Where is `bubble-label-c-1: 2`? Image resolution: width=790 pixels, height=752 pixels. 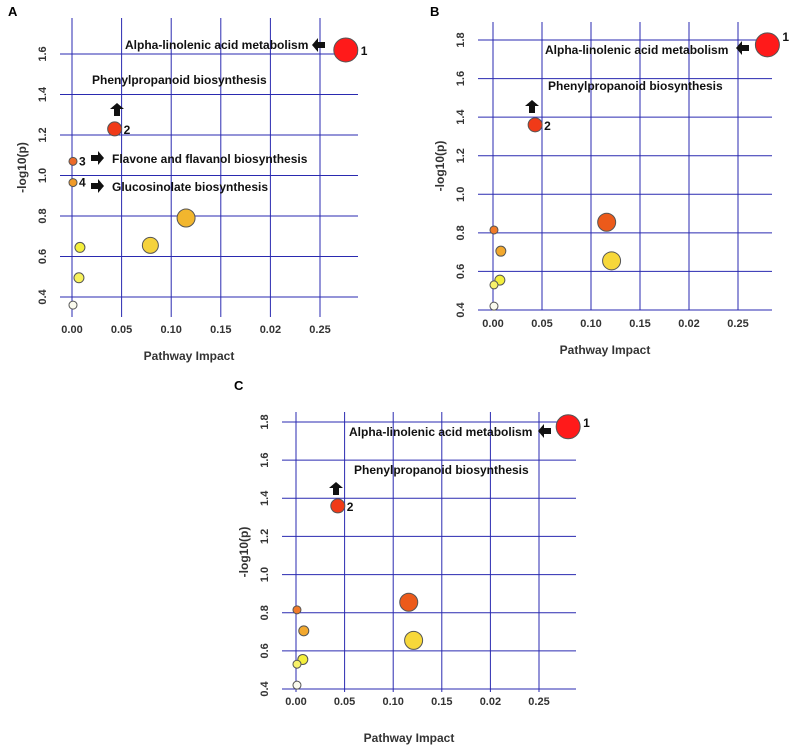
bubble-label-c-1: 2 is located at coordinates (350, 507).